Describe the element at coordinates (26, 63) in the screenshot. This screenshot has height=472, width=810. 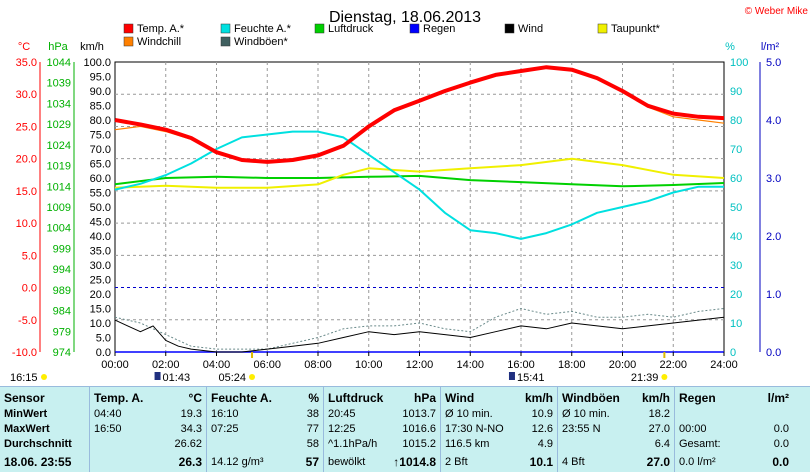
I see `tick-temp: 35.0` at that location.